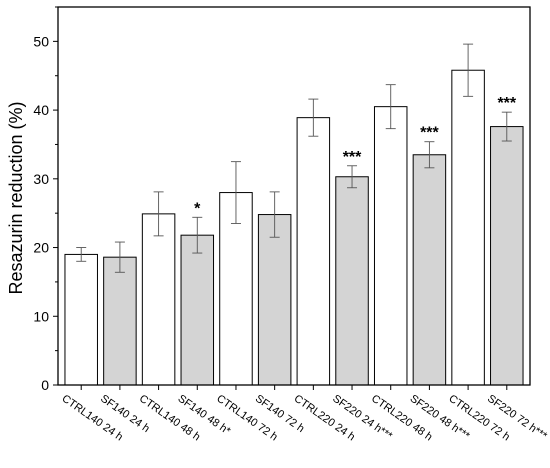 Image resolution: width=550 pixels, height=468 pixels. I want to click on y-axis-label: Resazurin reduction (%), so click(16, 197).